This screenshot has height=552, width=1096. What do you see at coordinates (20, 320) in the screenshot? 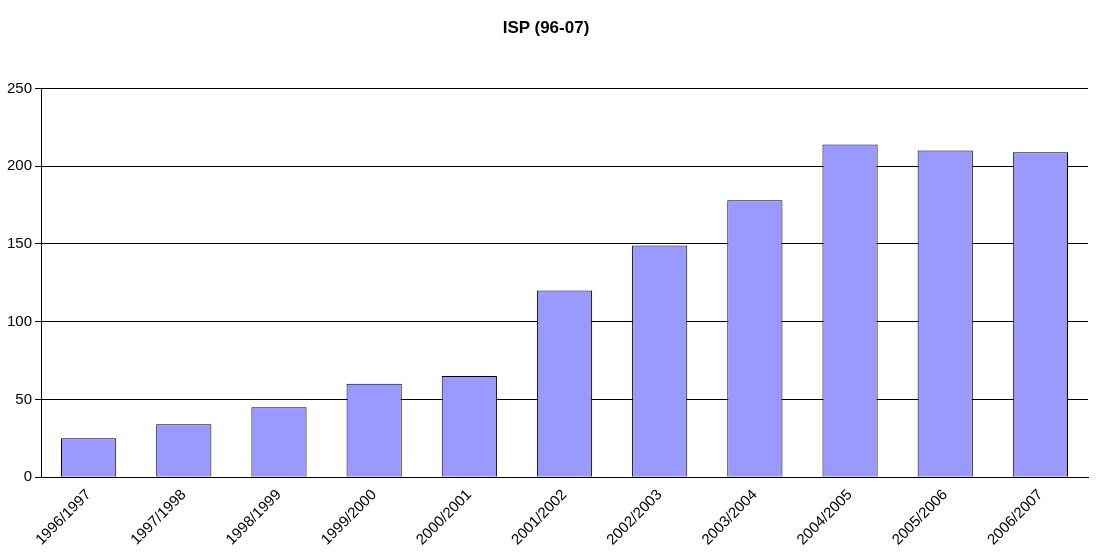
I see `y-tick-label: 100` at bounding box center [20, 320].